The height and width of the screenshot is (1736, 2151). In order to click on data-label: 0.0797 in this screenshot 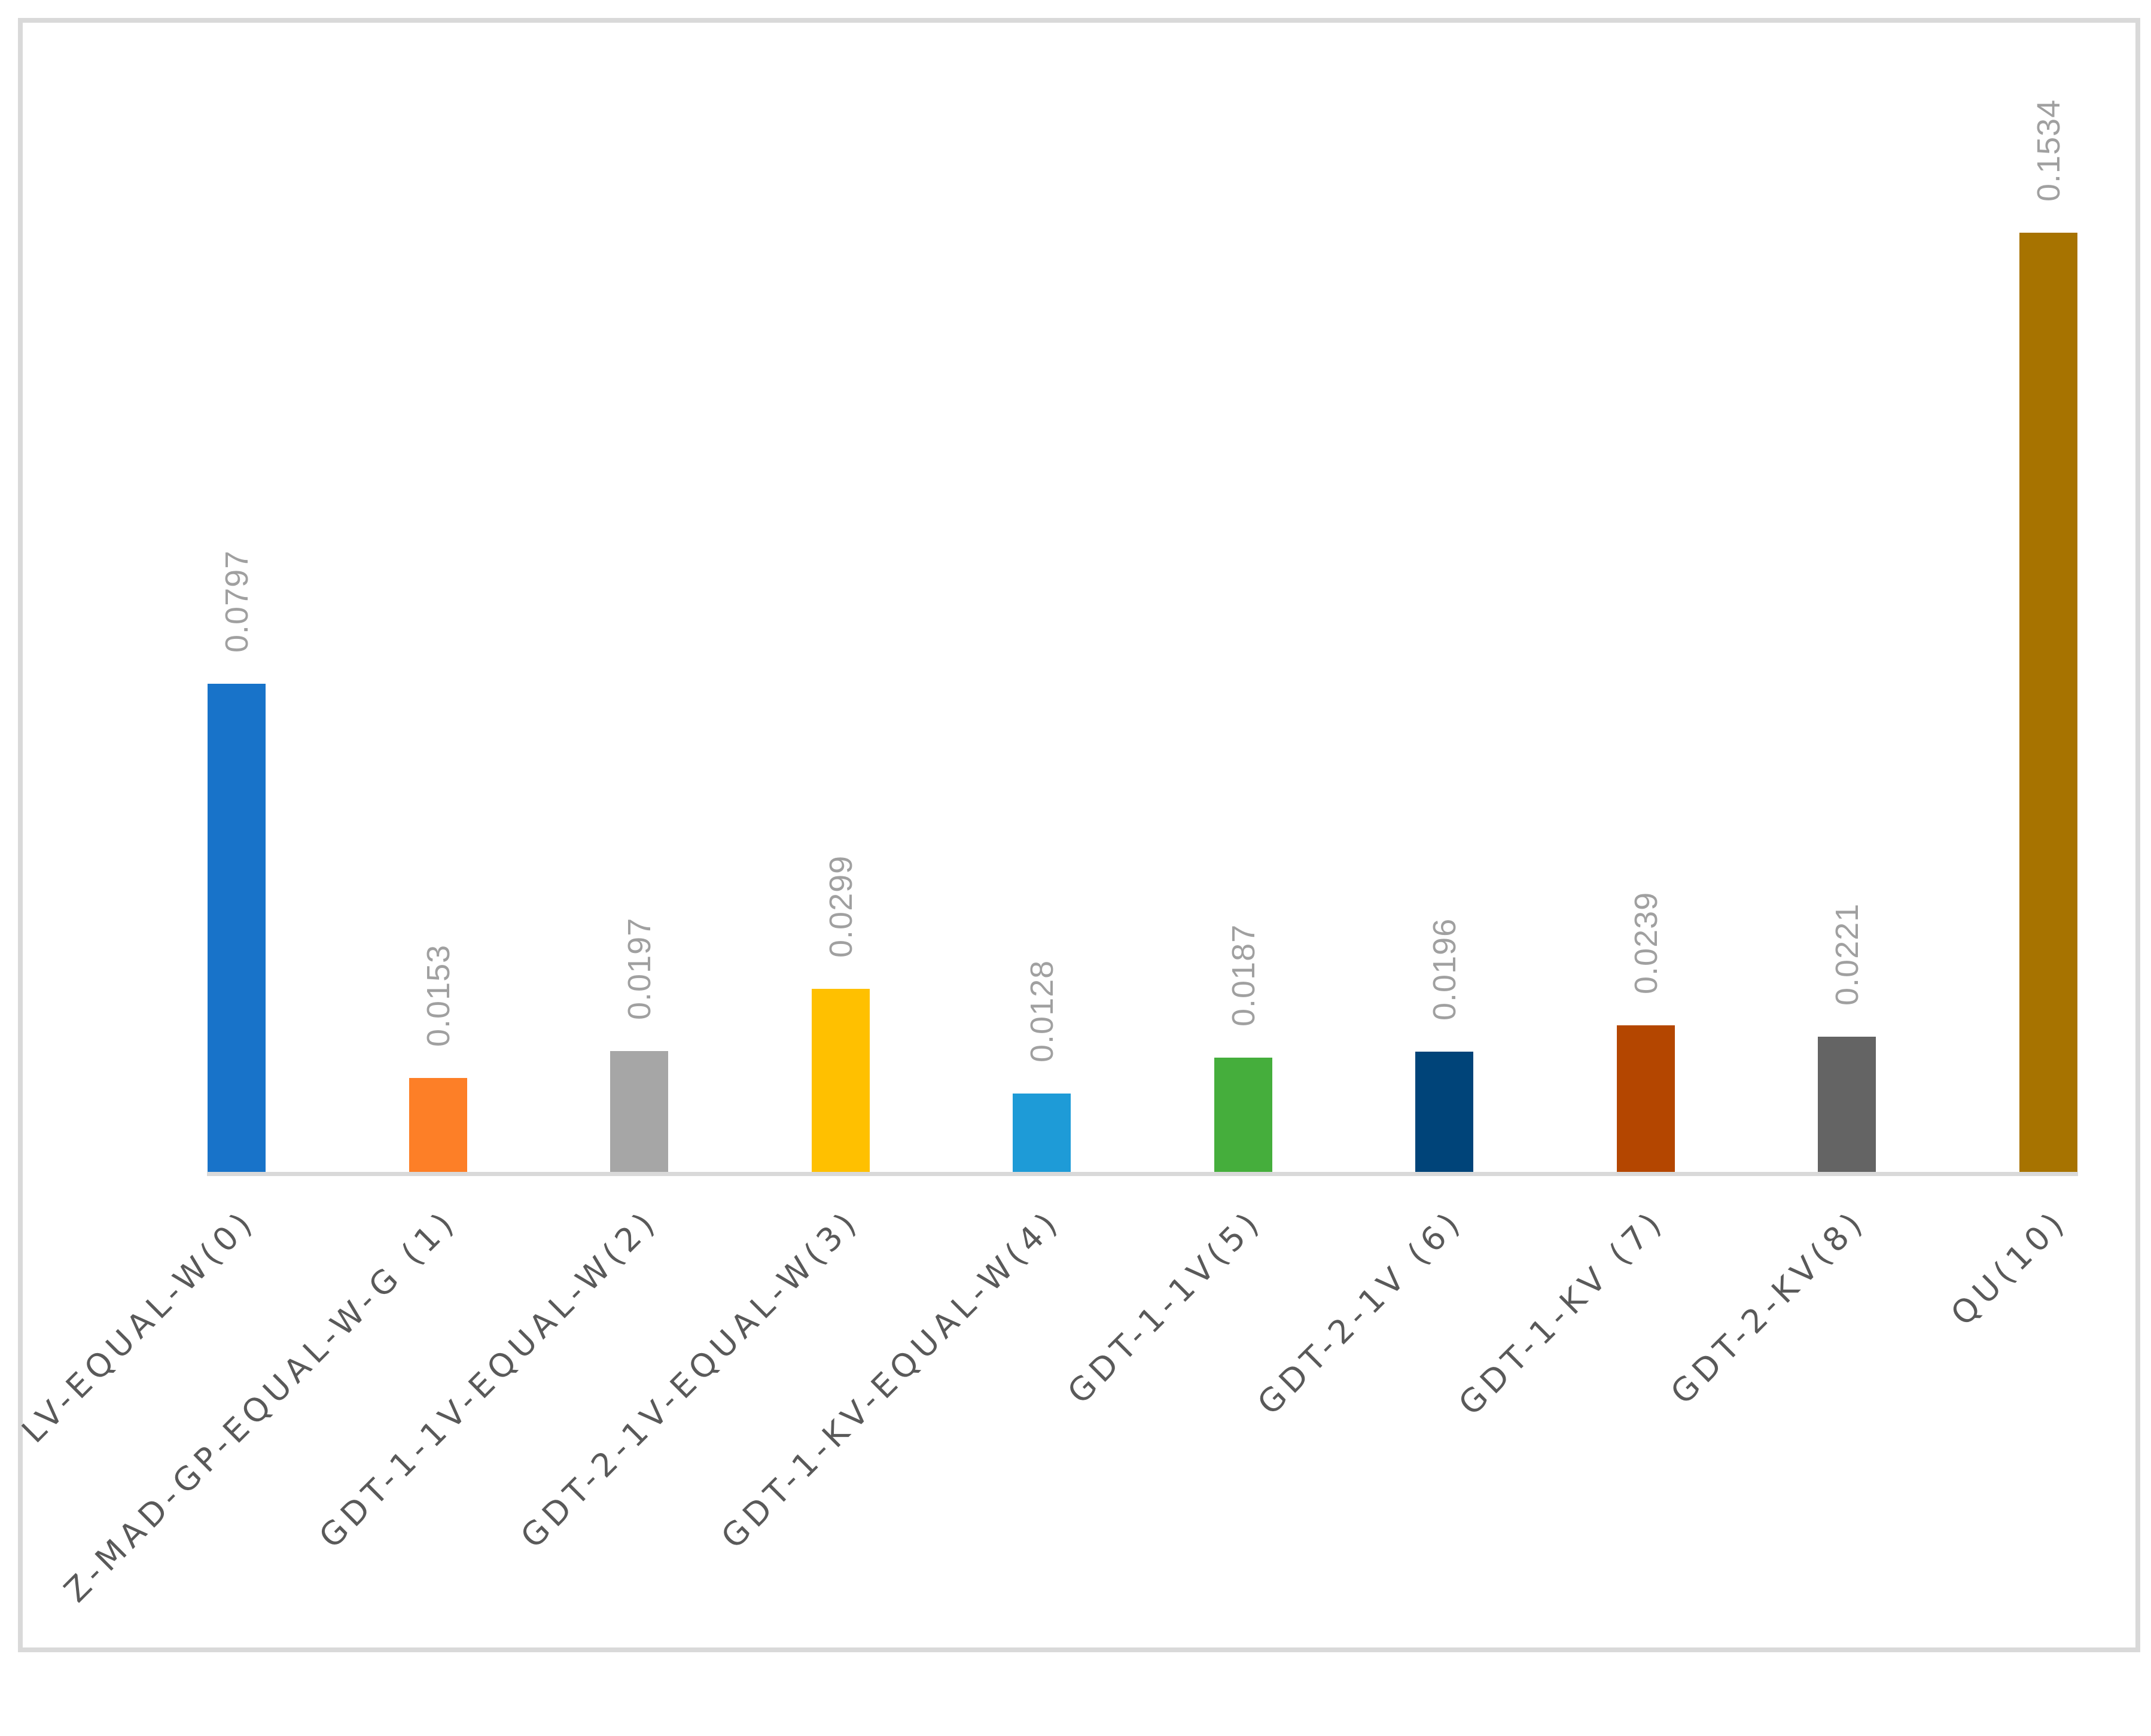, I will do `click(237, 602)`.